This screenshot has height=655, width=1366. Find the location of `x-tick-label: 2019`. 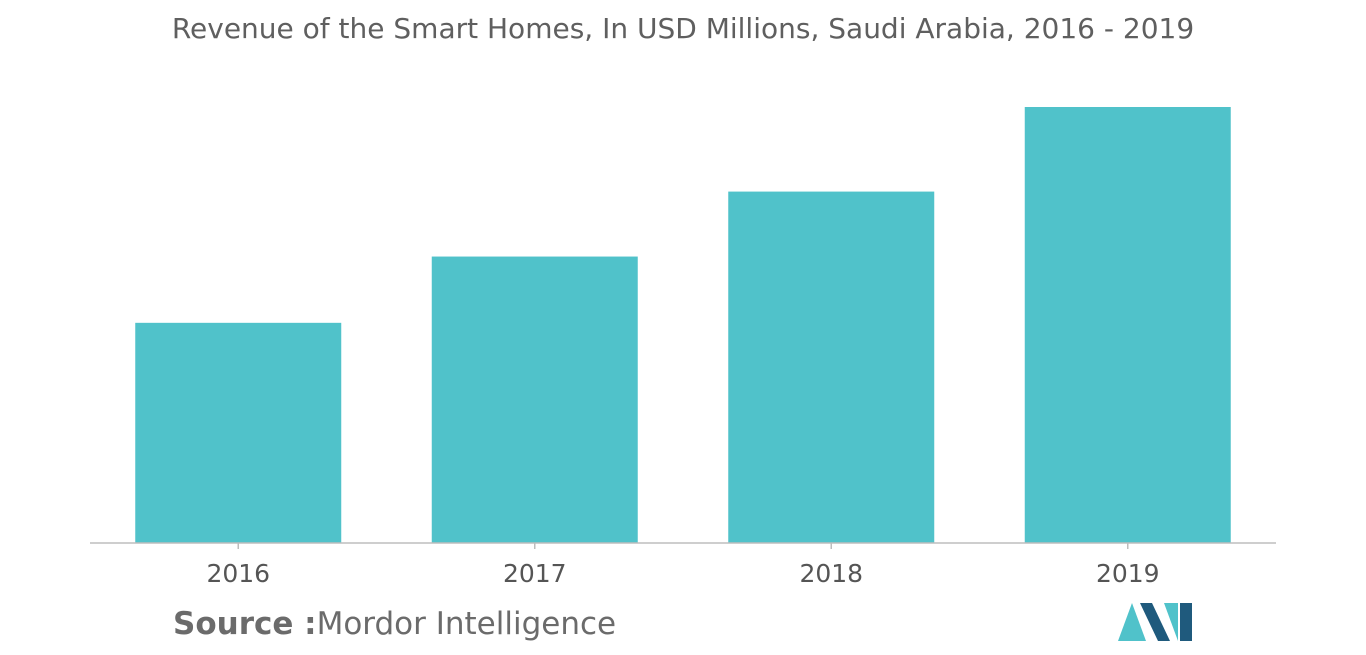

x-tick-label: 2019 is located at coordinates (1128, 573).